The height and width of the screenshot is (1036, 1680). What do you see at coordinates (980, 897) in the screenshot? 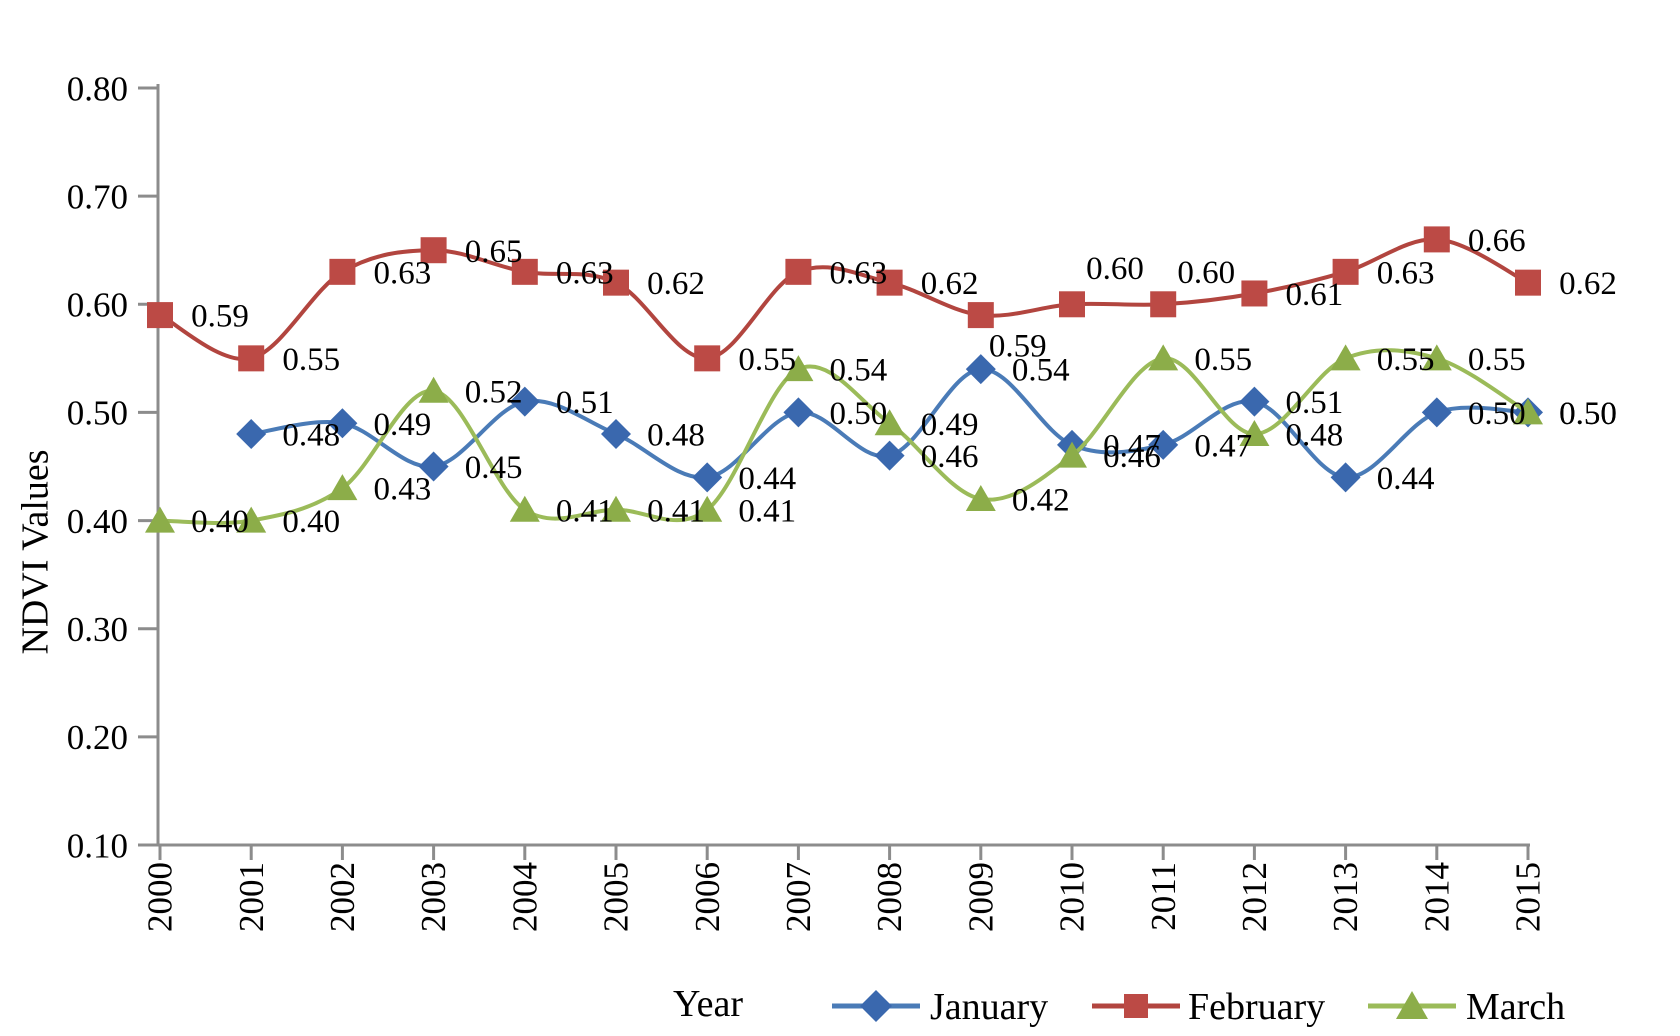
I see `x-tick-label: 2009` at bounding box center [980, 897].